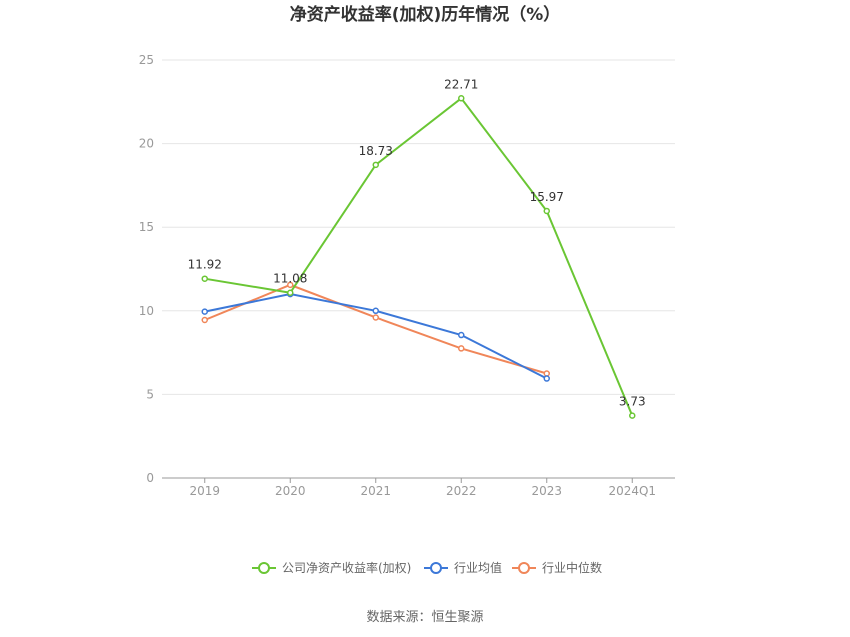 This screenshot has width=850, height=637. I want to click on data-label: 3.73, so click(632, 402).